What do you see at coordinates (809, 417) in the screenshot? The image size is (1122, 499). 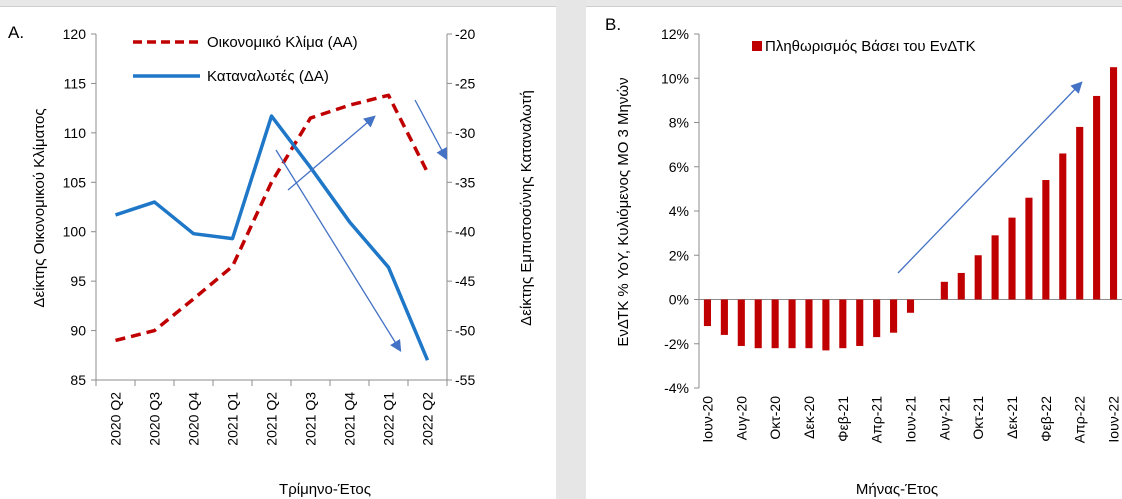 I see `x-tick-label: Δεκ-20` at bounding box center [809, 417].